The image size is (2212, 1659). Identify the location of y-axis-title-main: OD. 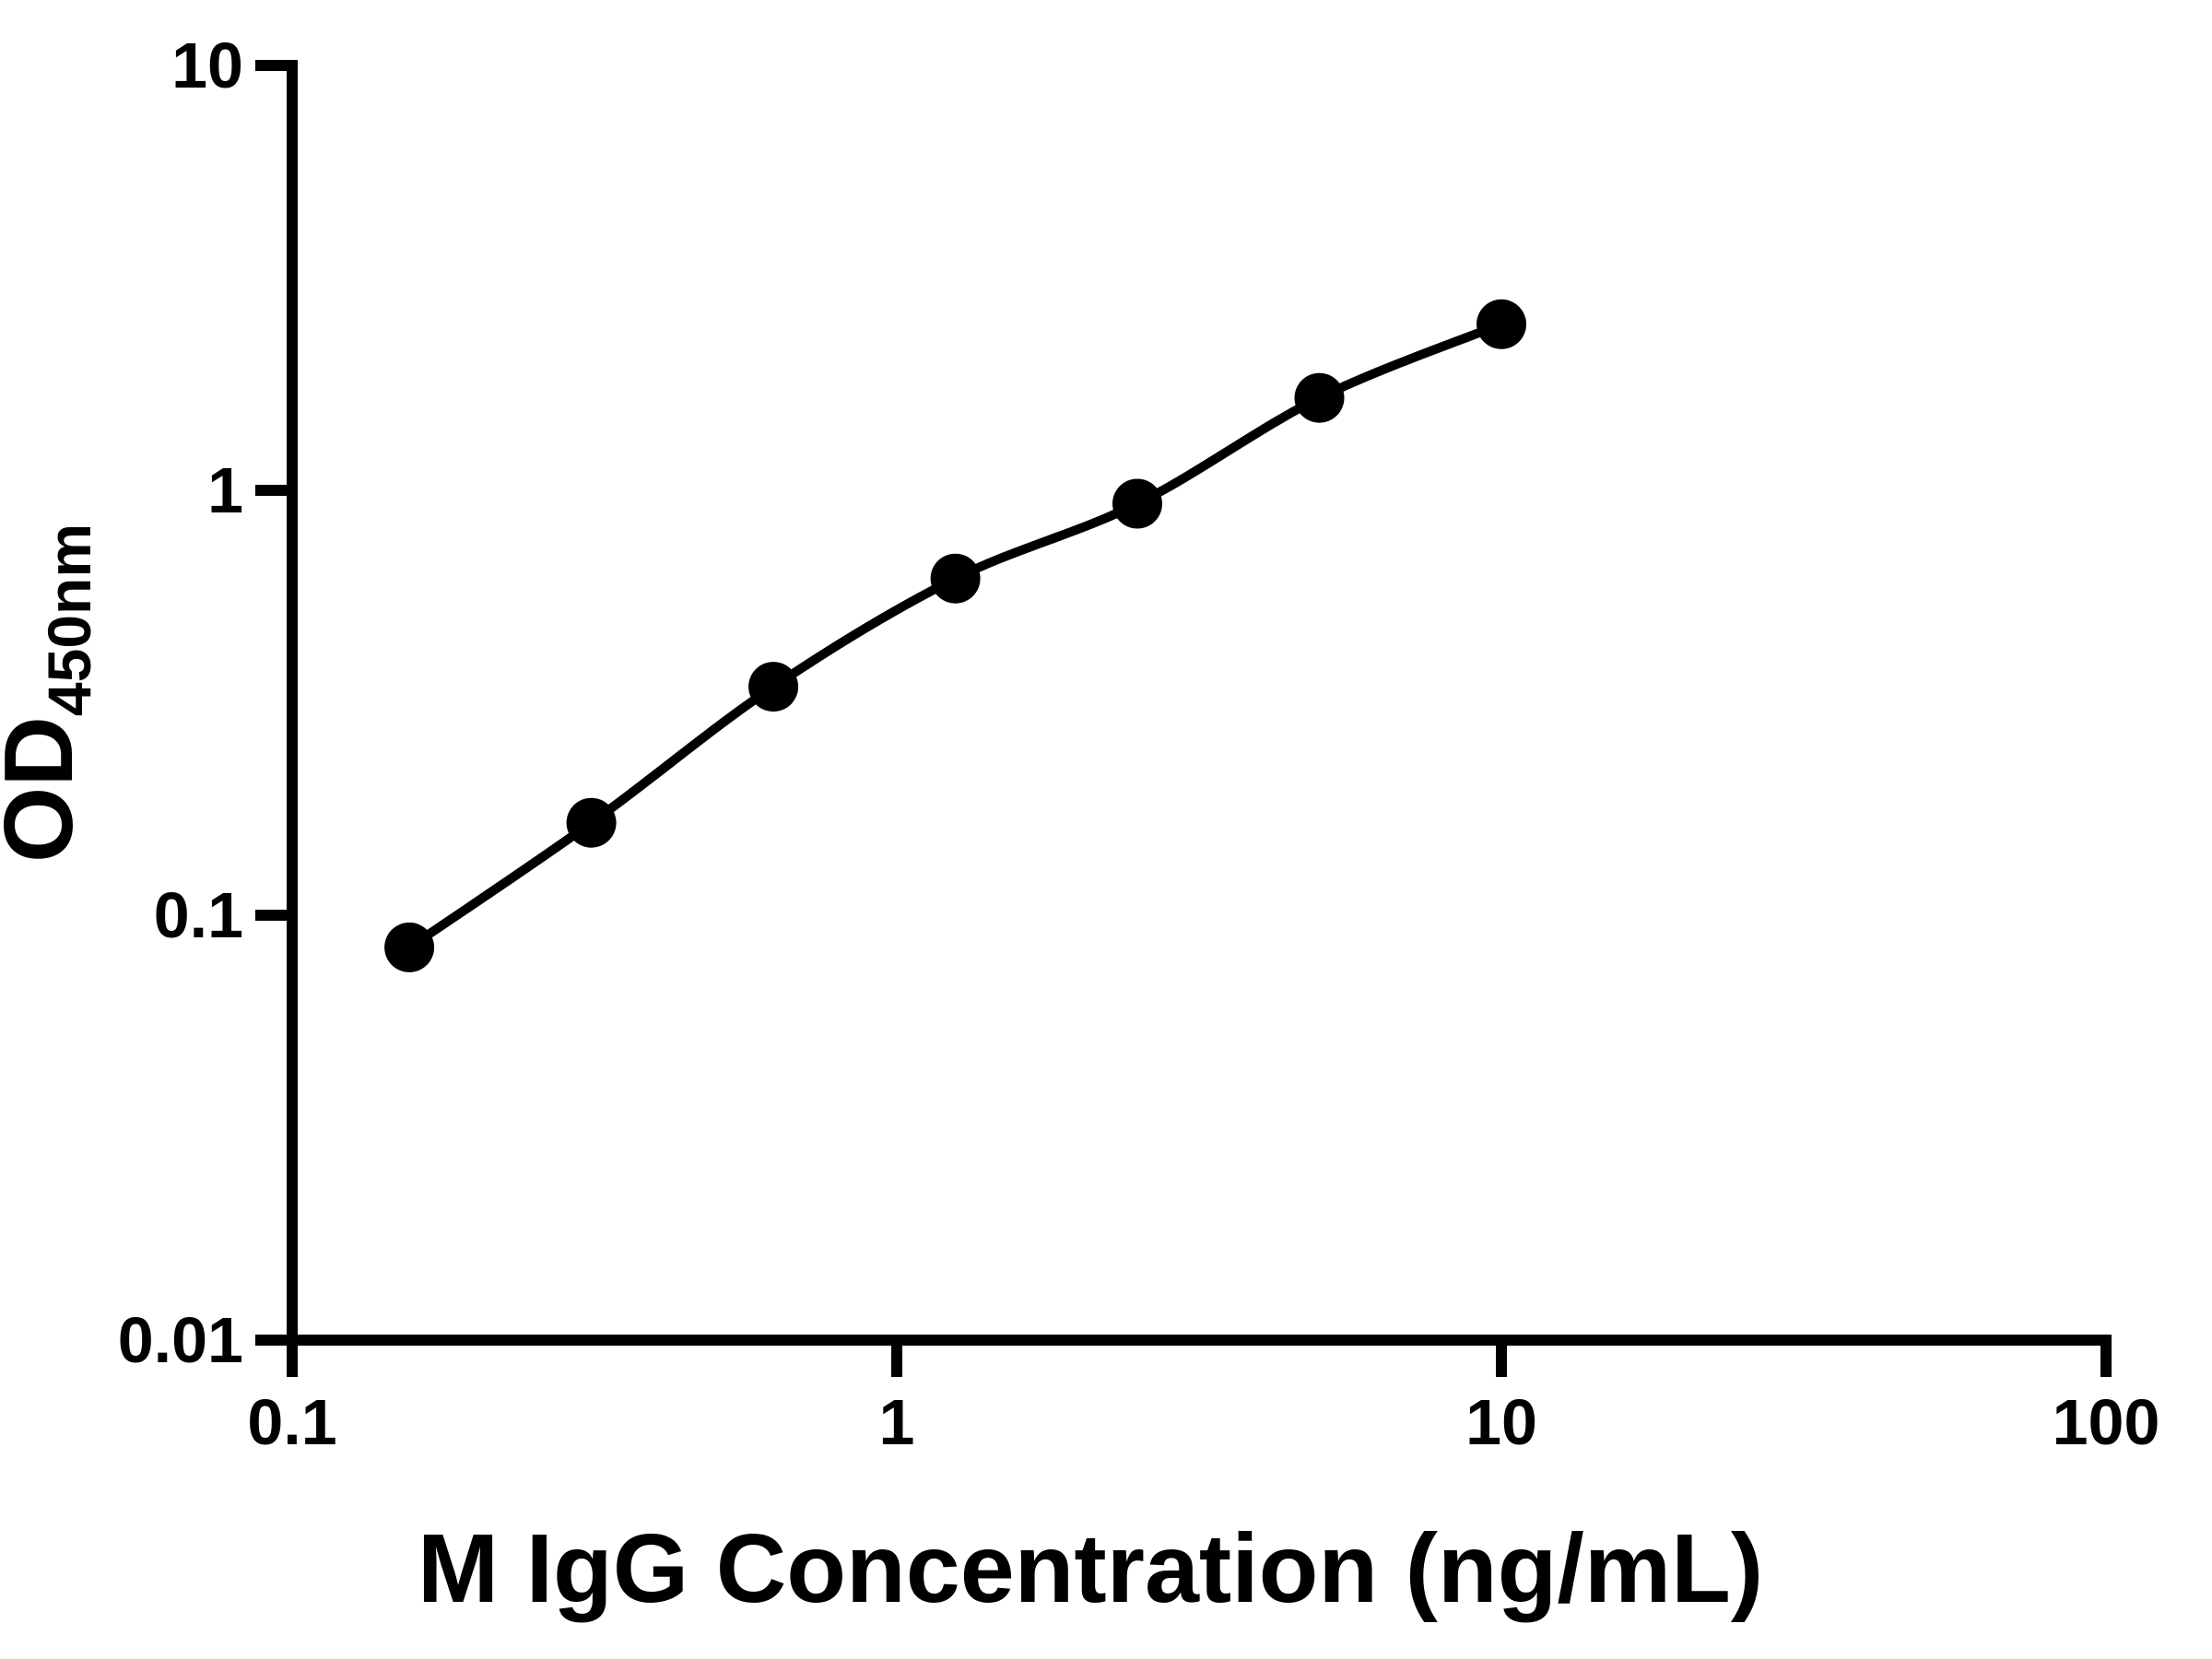
(46, 789).